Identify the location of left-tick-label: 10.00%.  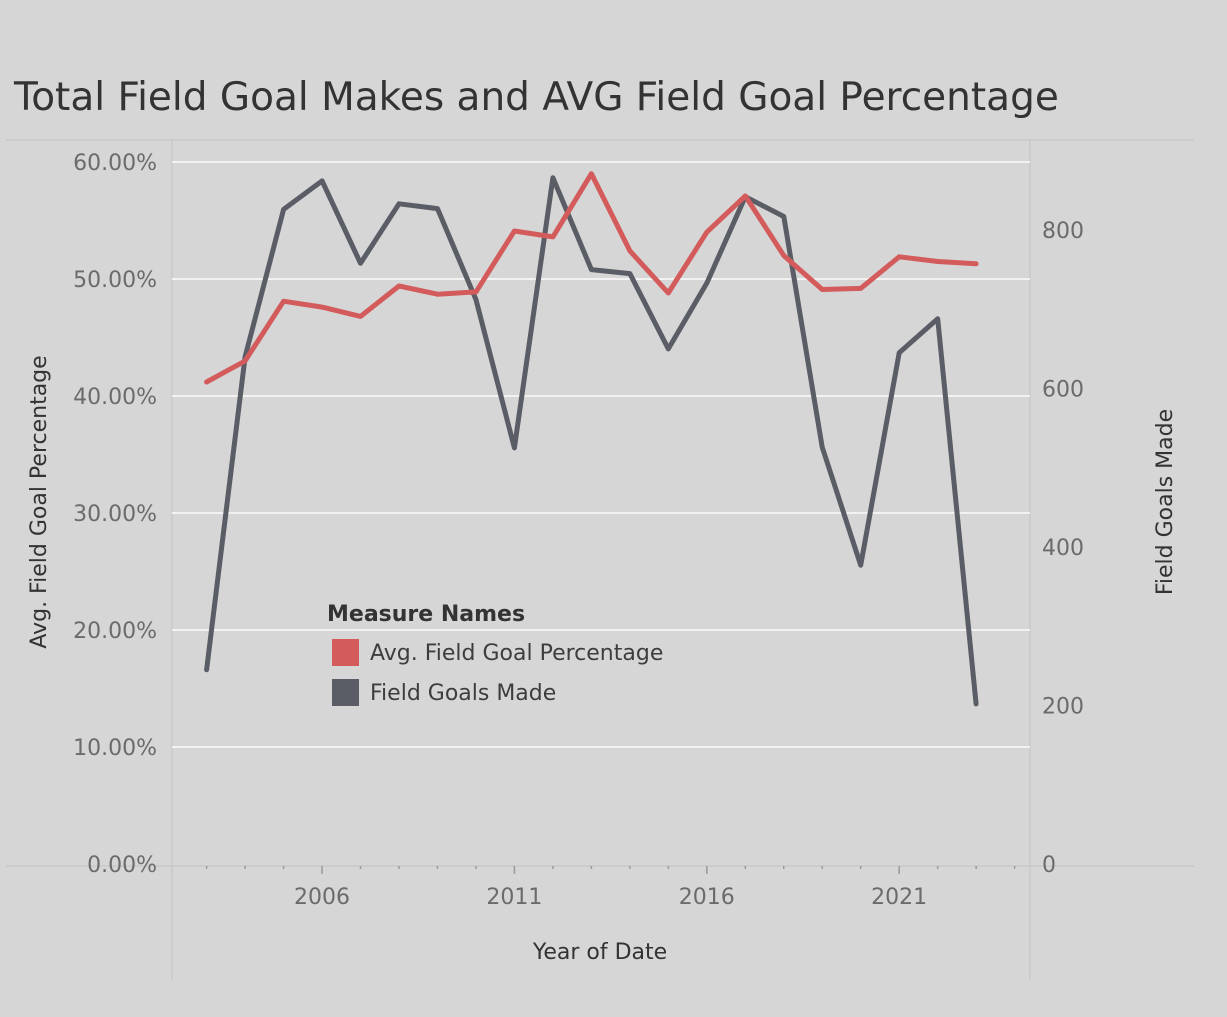
(115, 748).